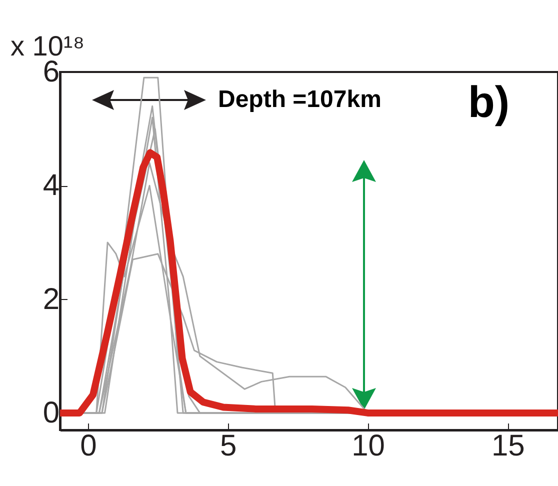 This screenshot has height=486, width=558. Describe the element at coordinates (489, 102) in the screenshot. I see `annotation: b)` at that location.